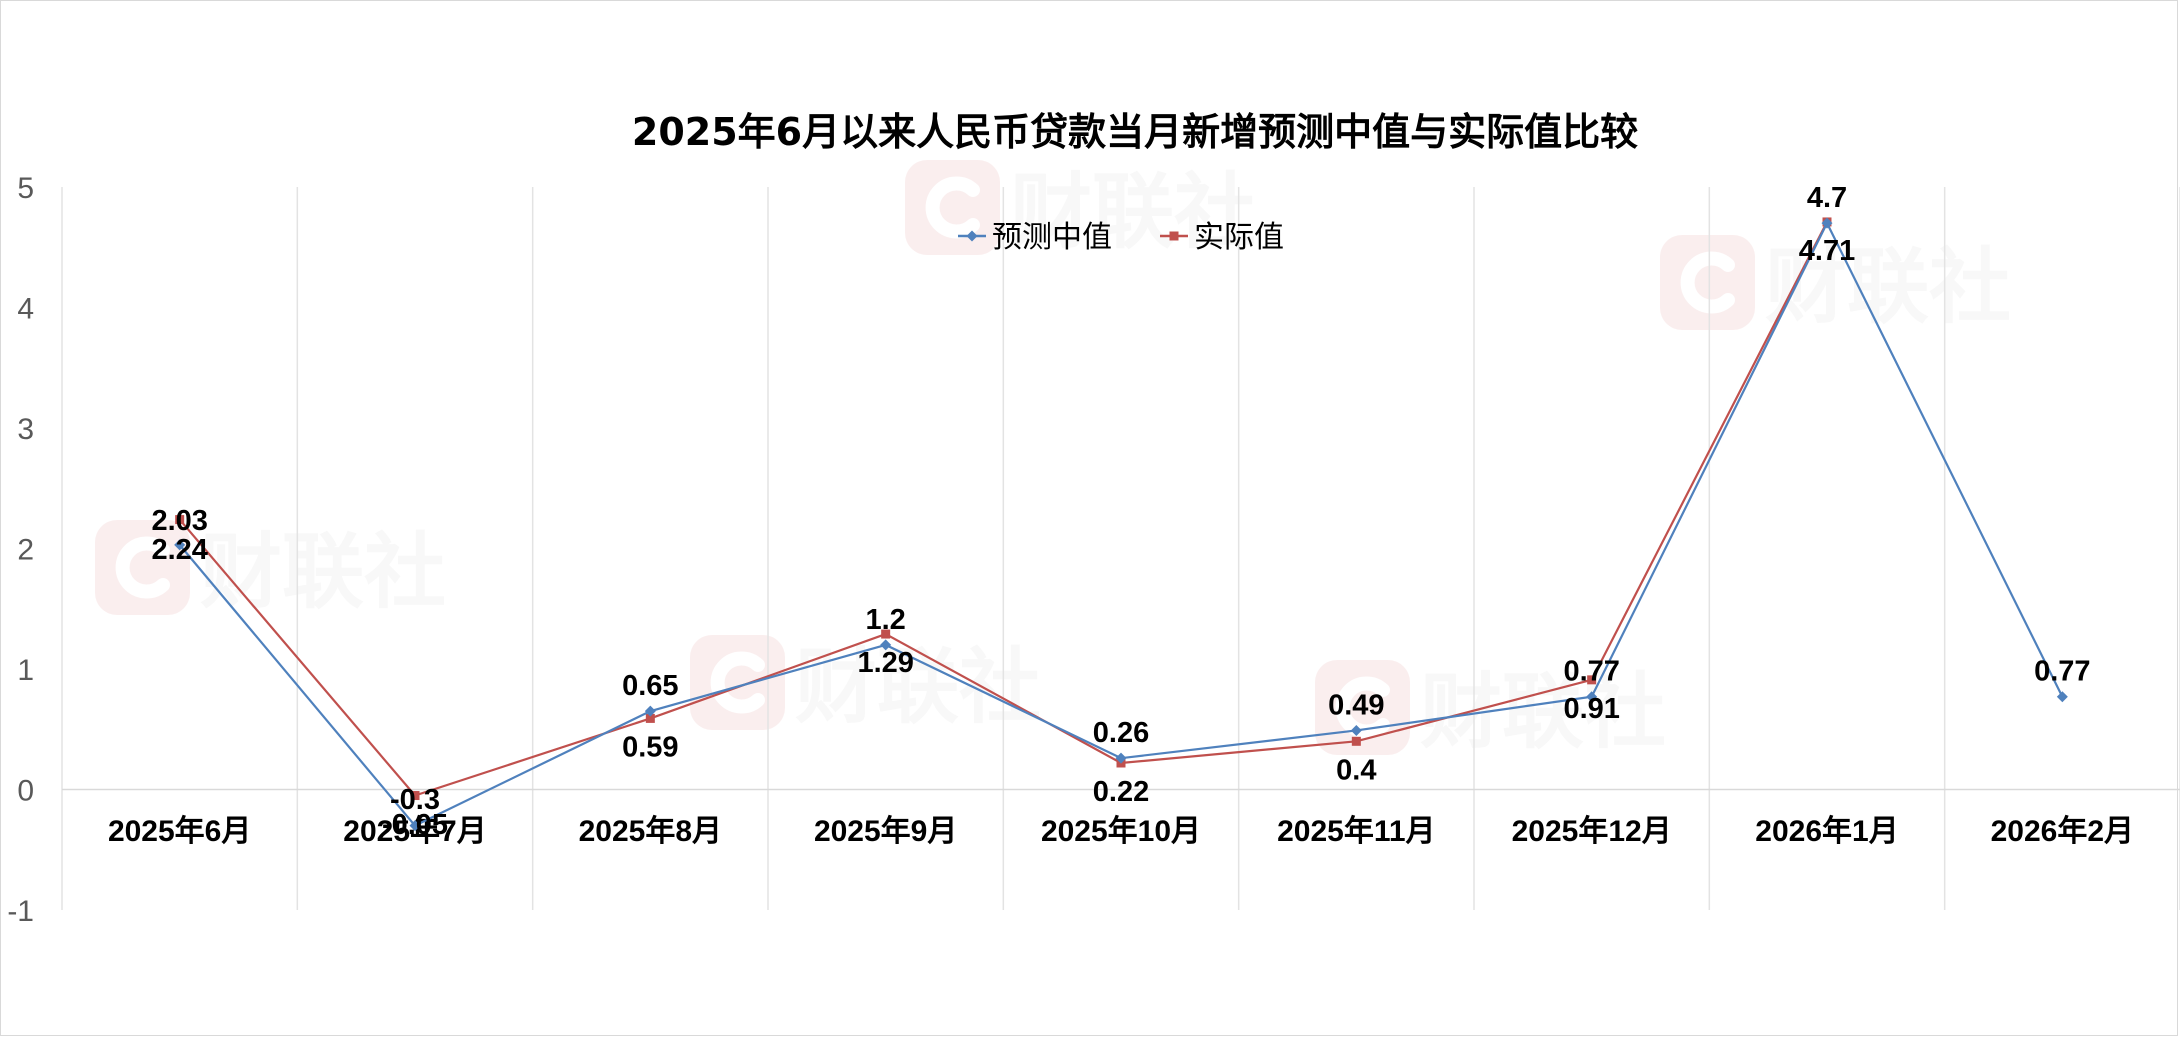 This screenshot has width=2180, height=1038. What do you see at coordinates (1592, 831) in the screenshot?
I see `x-tick-label: 2025年12月` at bounding box center [1592, 831].